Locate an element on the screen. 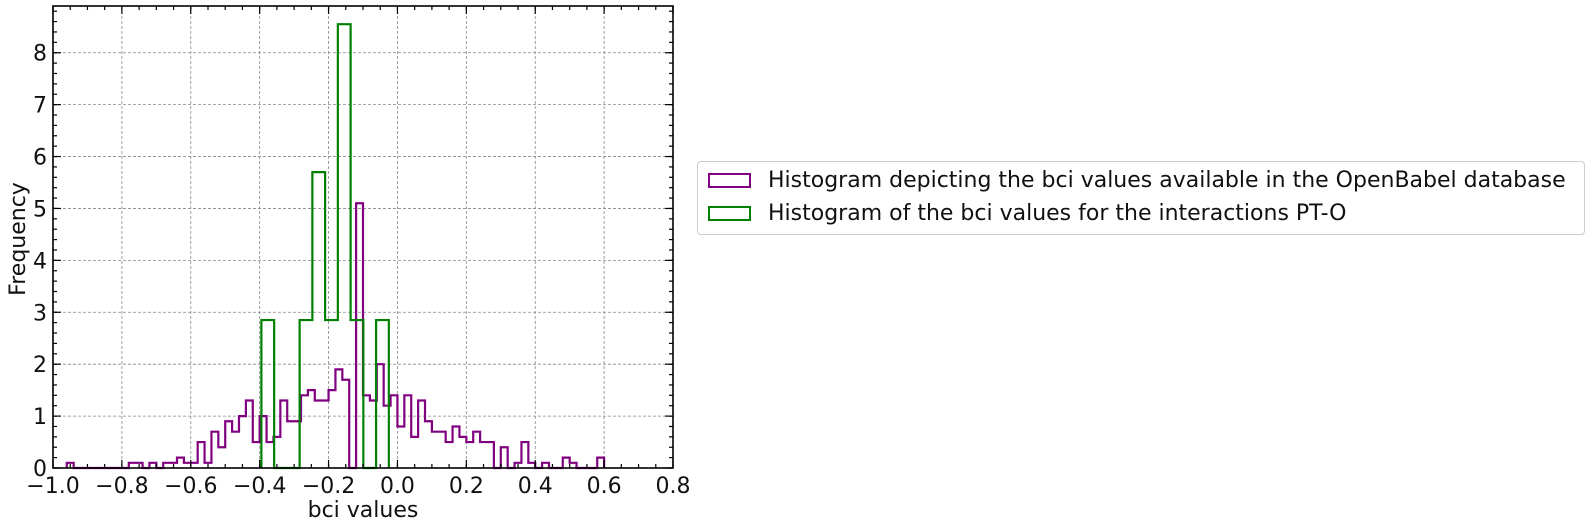  legend-swatch-openbabel is located at coordinates (729, 180).